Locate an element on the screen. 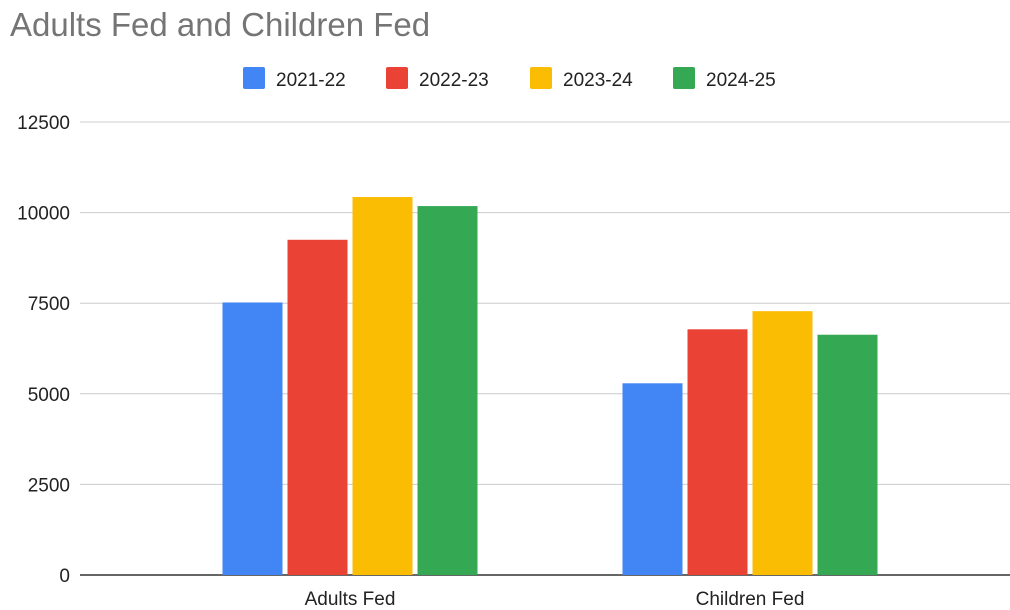 This screenshot has width=1010, height=610. y-tick-label: 12500 is located at coordinates (43, 123).